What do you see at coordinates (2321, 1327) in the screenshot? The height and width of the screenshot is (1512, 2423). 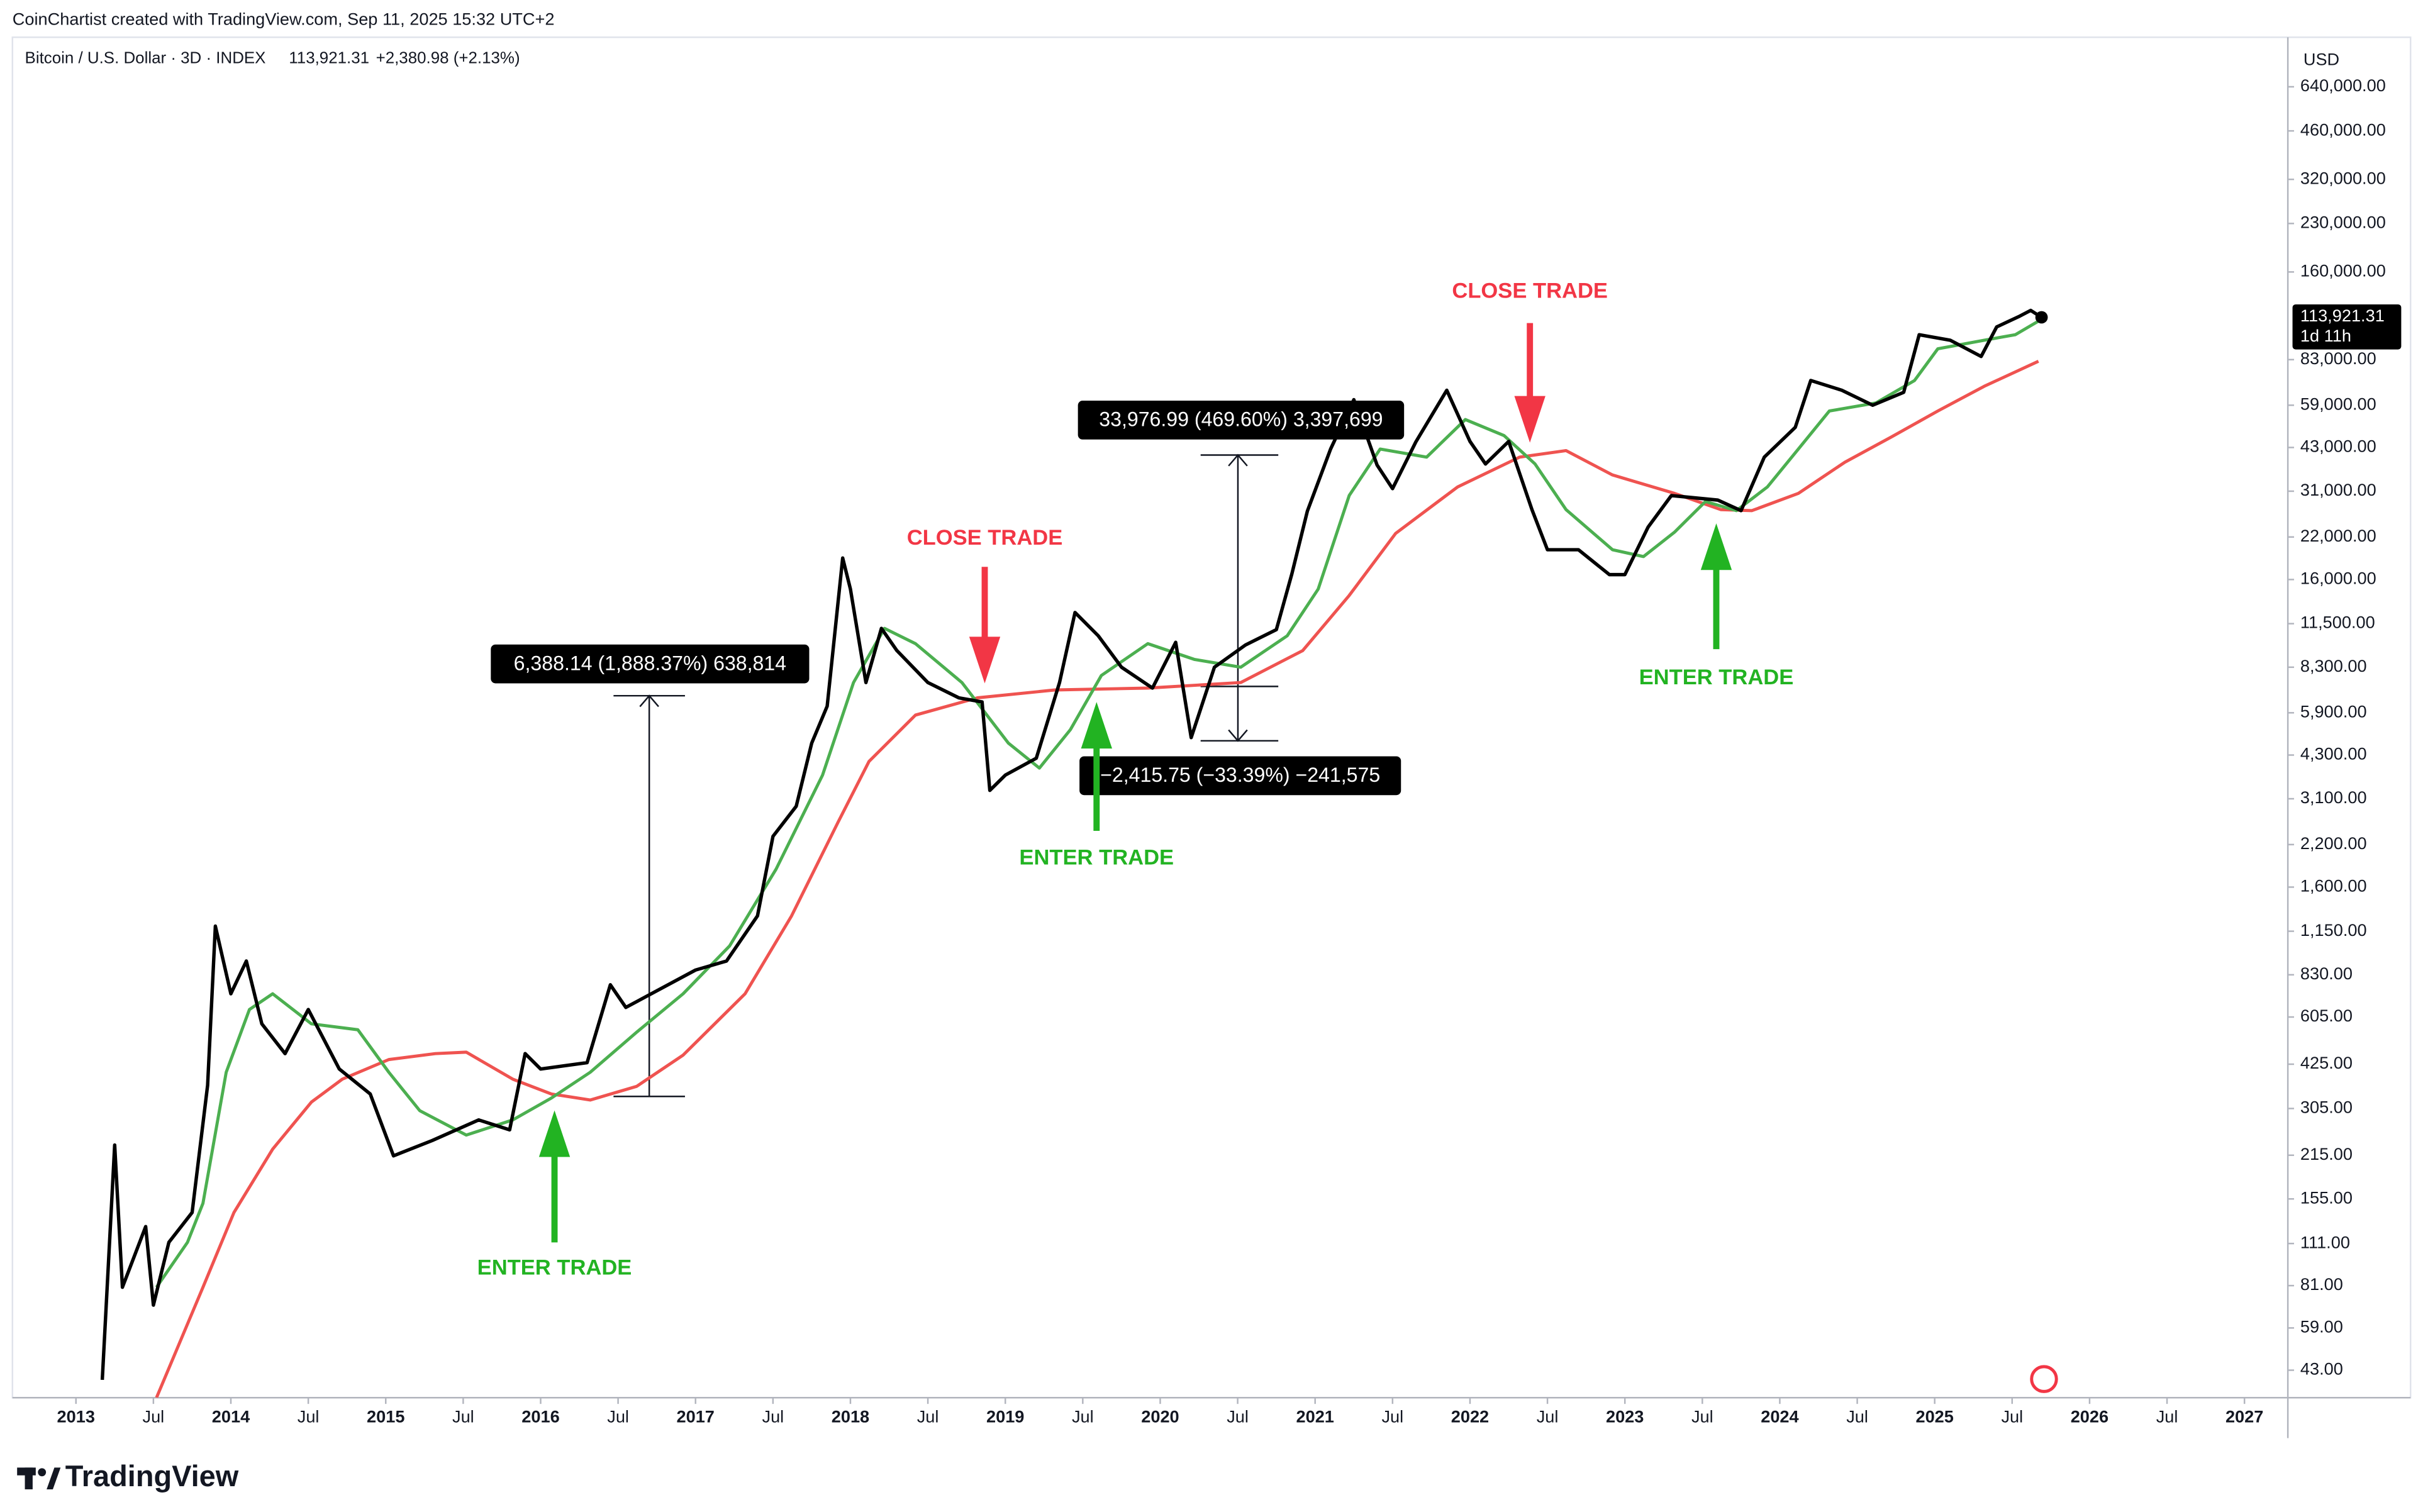 I see `y-tick-label: 59.00` at bounding box center [2321, 1327].